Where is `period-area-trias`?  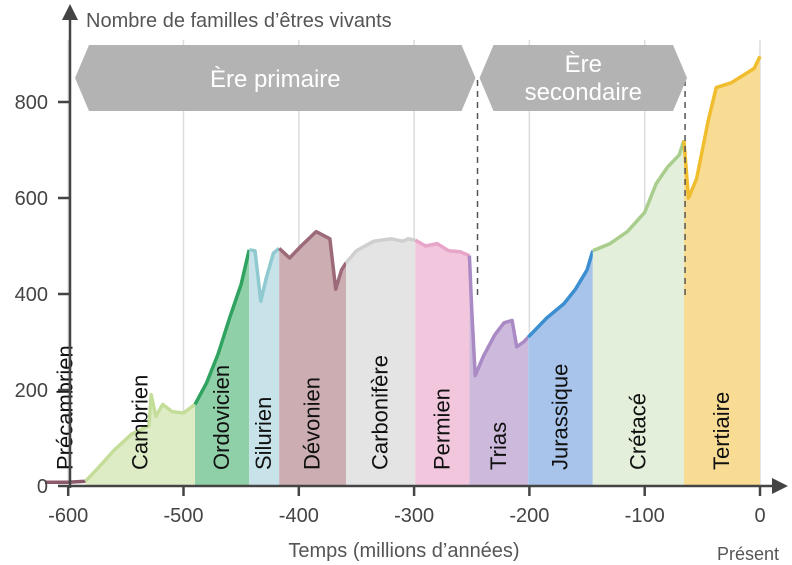 period-area-trias is located at coordinates (499, 370).